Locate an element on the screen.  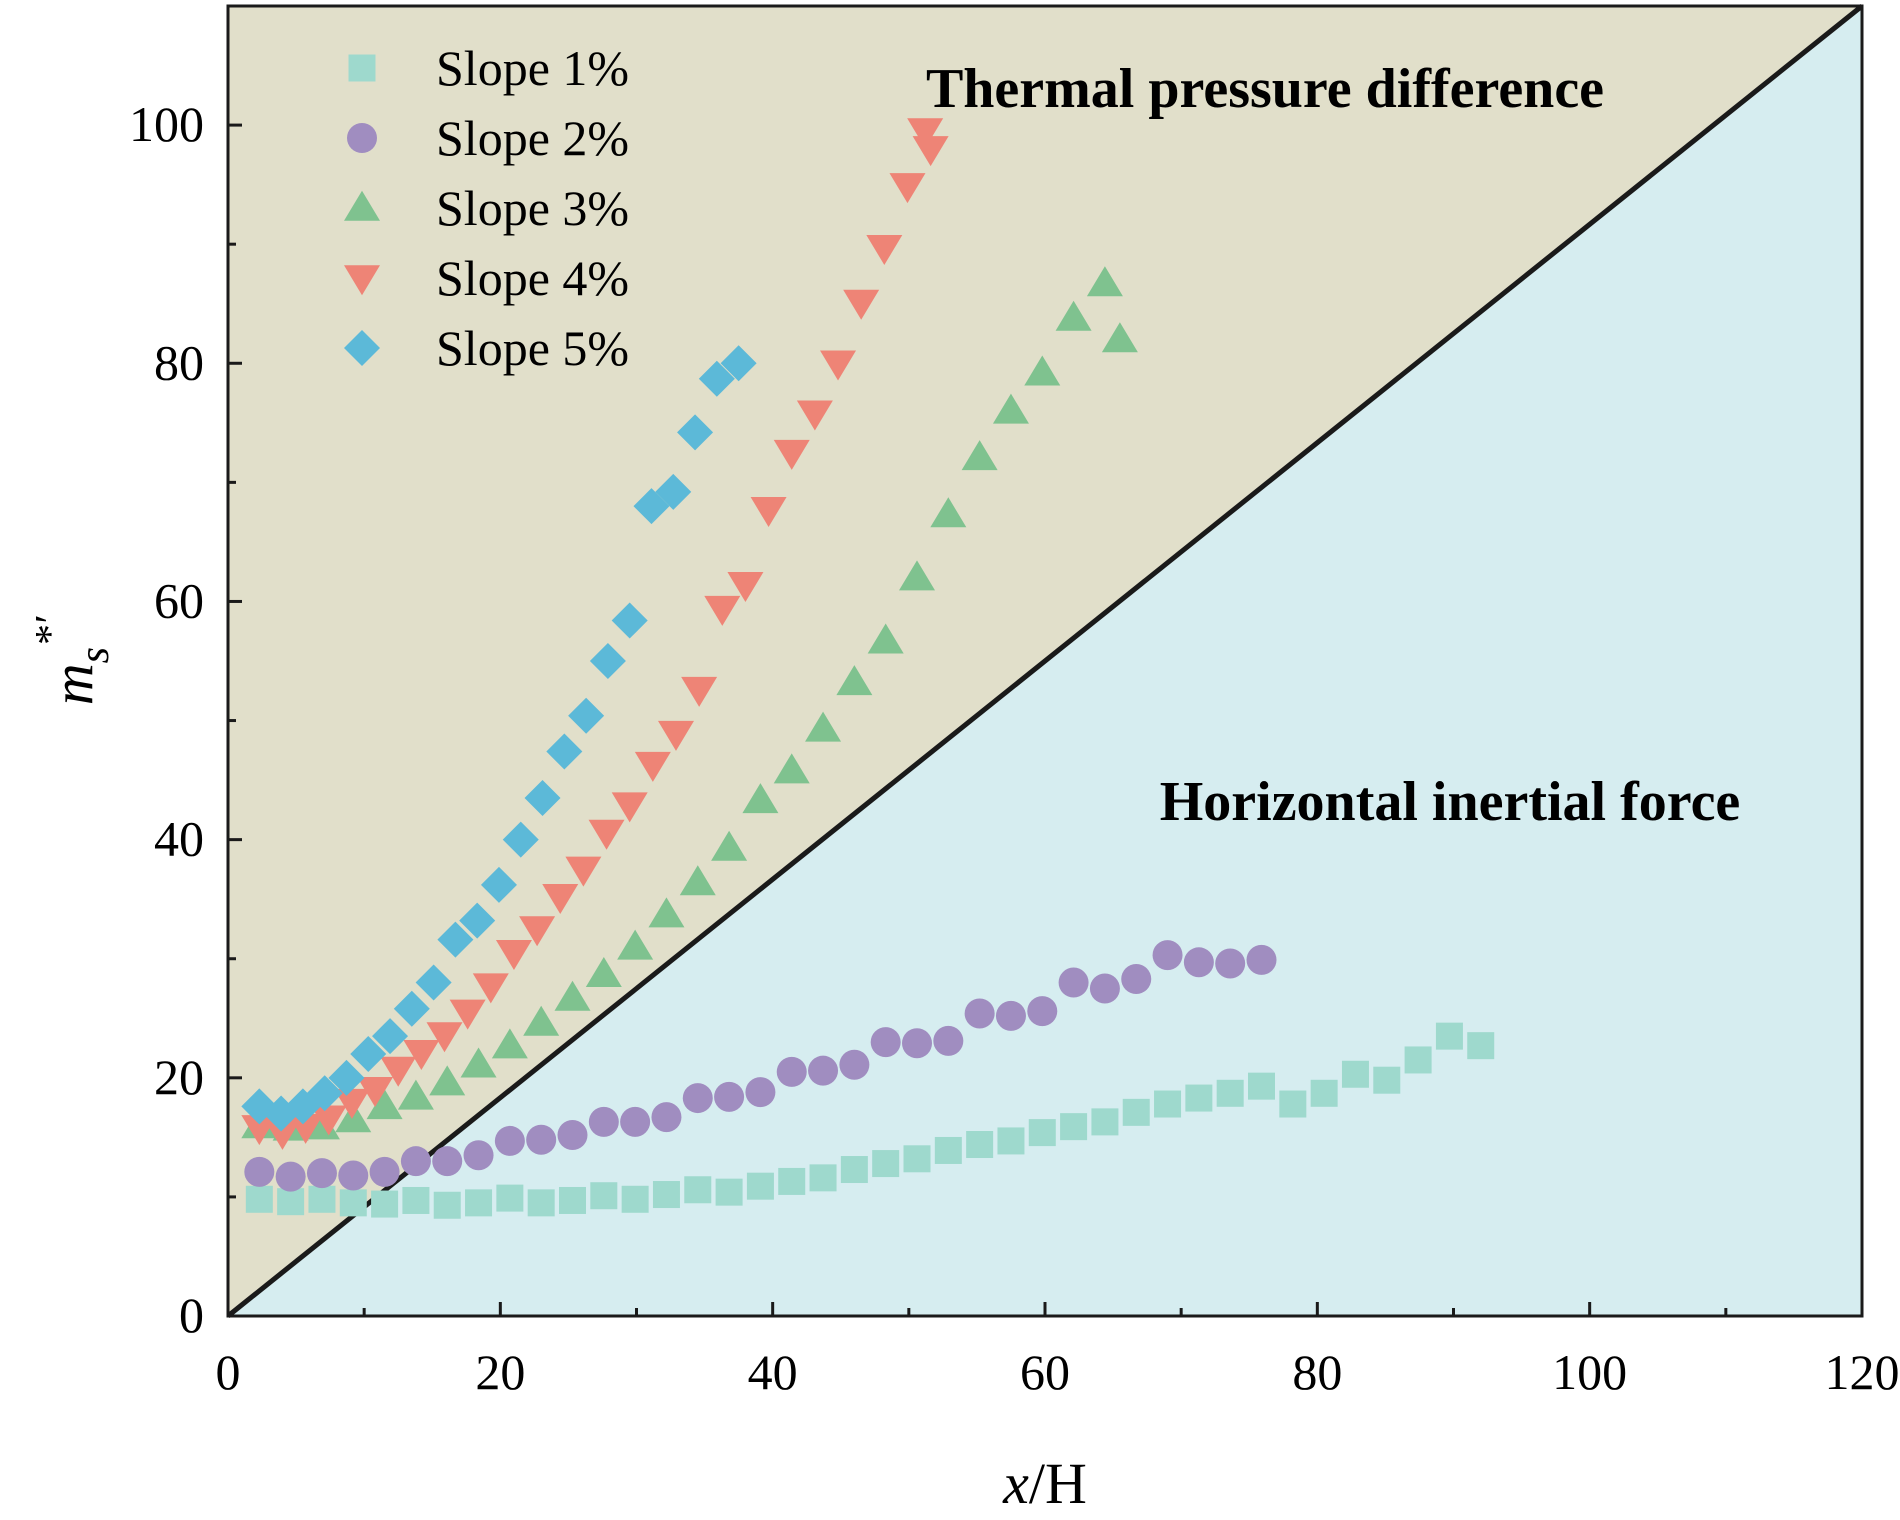
x-tick-label: 0 is located at coordinates (228, 1372).